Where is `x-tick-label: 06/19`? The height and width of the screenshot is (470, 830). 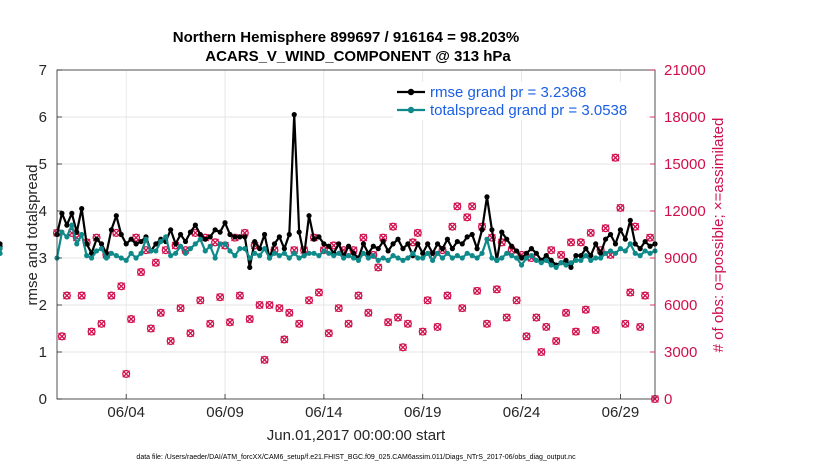 x-tick-label: 06/19 is located at coordinates (423, 412).